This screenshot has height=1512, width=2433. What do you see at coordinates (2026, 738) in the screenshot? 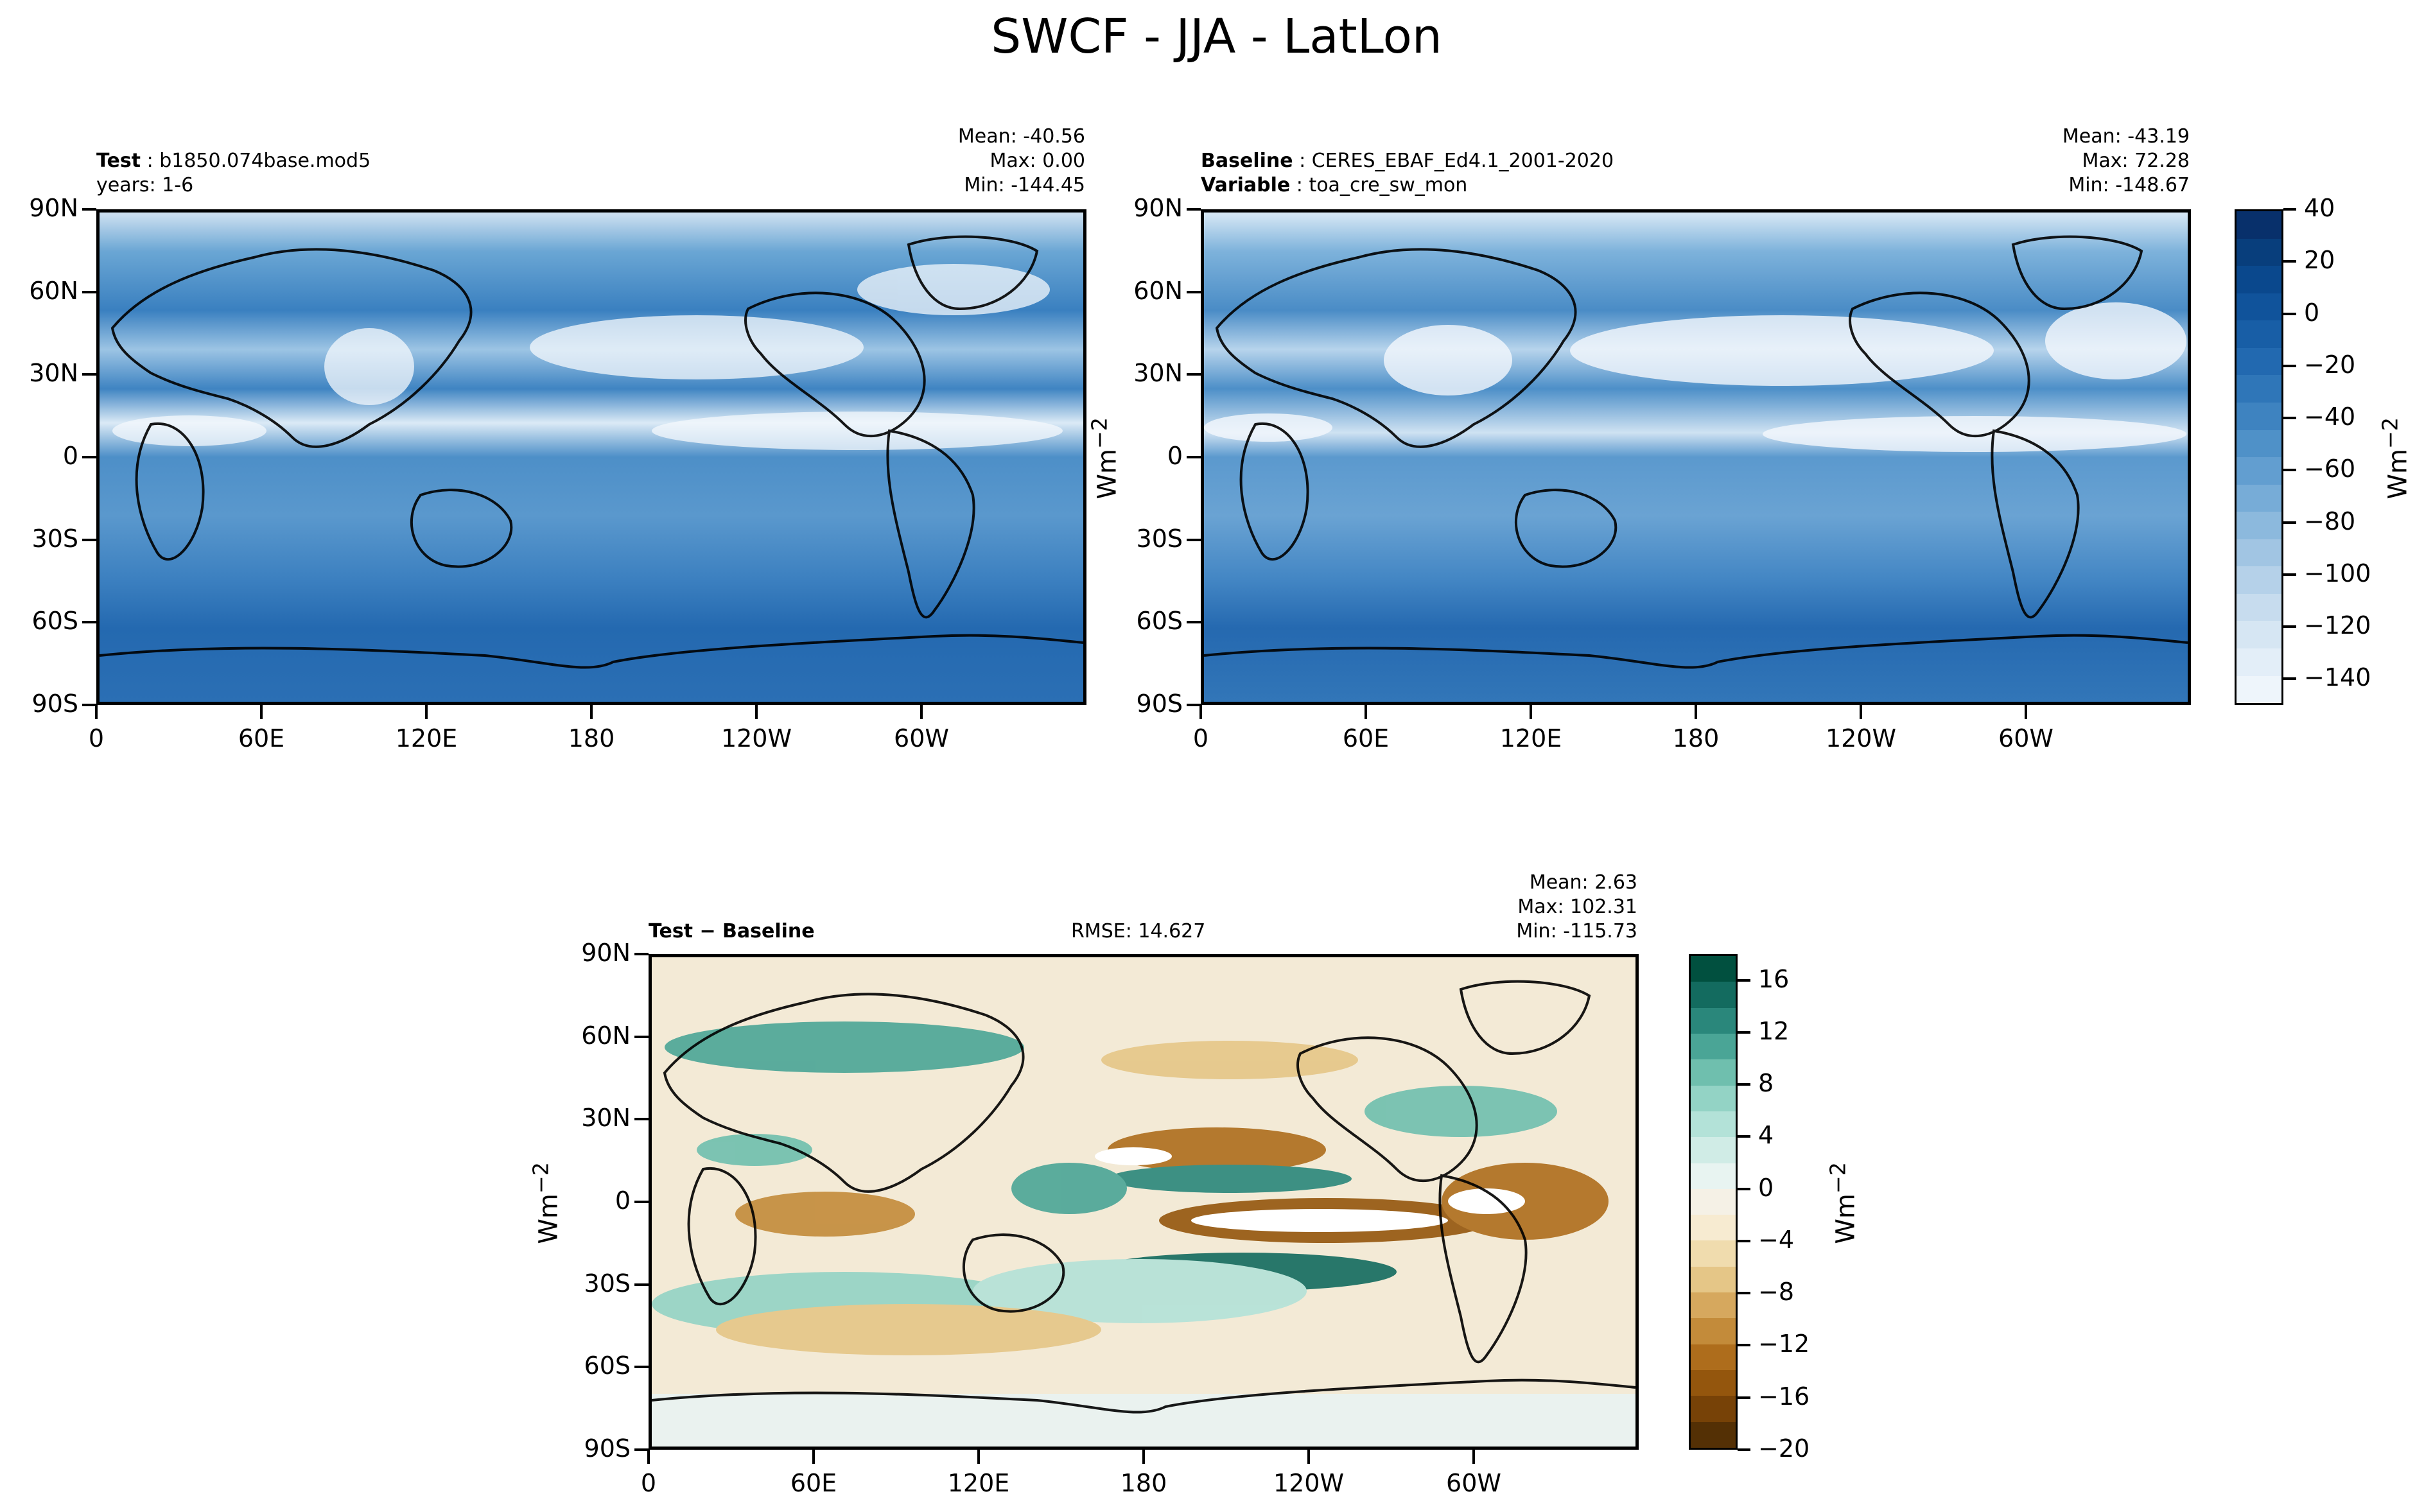
I see `baseline-lon-tick: 60W` at bounding box center [2026, 738].